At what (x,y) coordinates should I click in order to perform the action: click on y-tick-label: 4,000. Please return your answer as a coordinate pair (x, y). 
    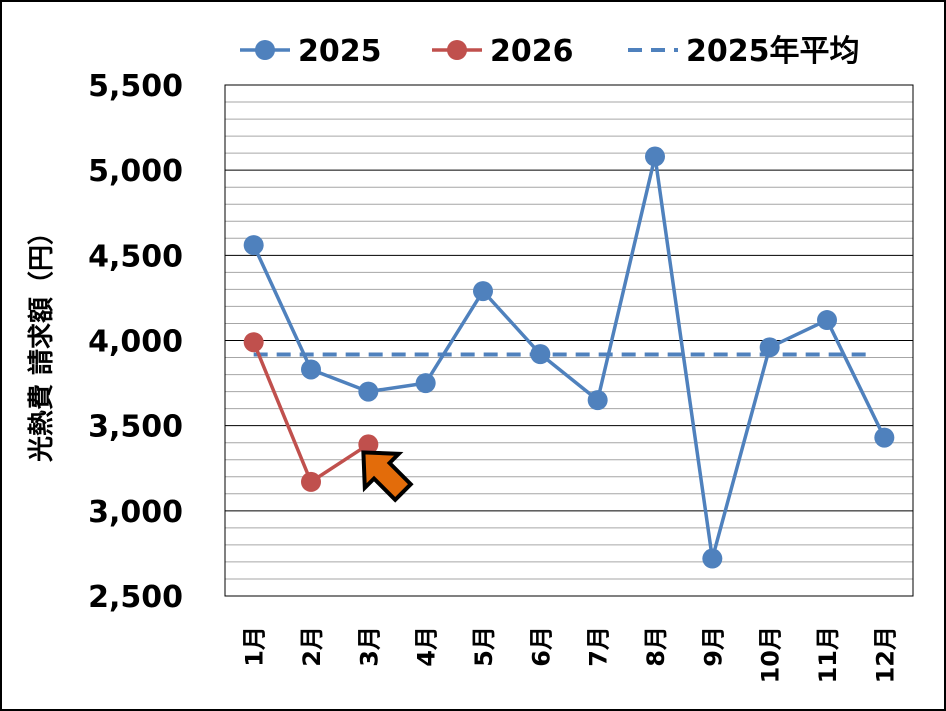
    Looking at the image, I should click on (135, 342).